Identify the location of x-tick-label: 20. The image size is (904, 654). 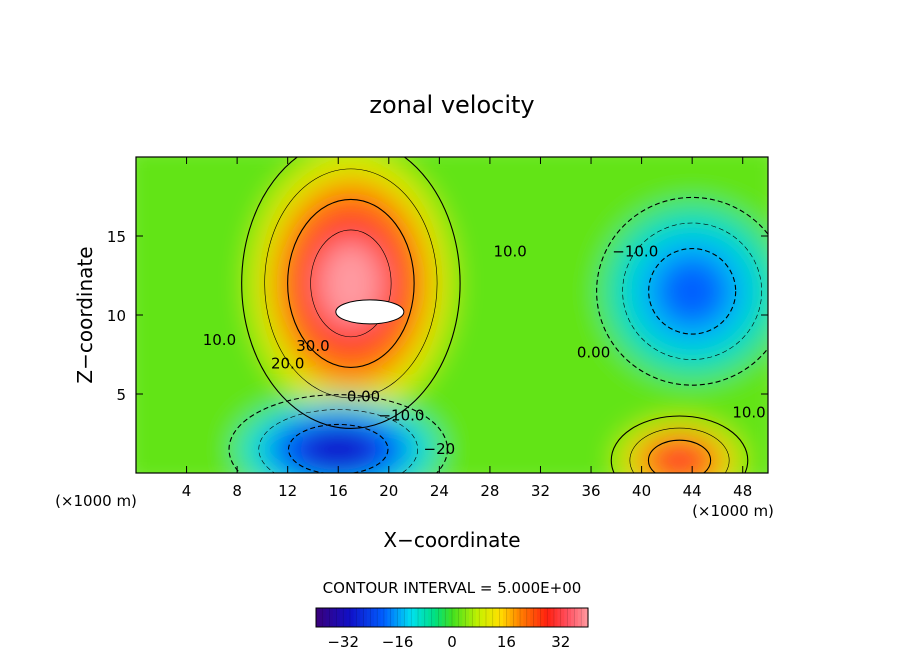
(388, 491).